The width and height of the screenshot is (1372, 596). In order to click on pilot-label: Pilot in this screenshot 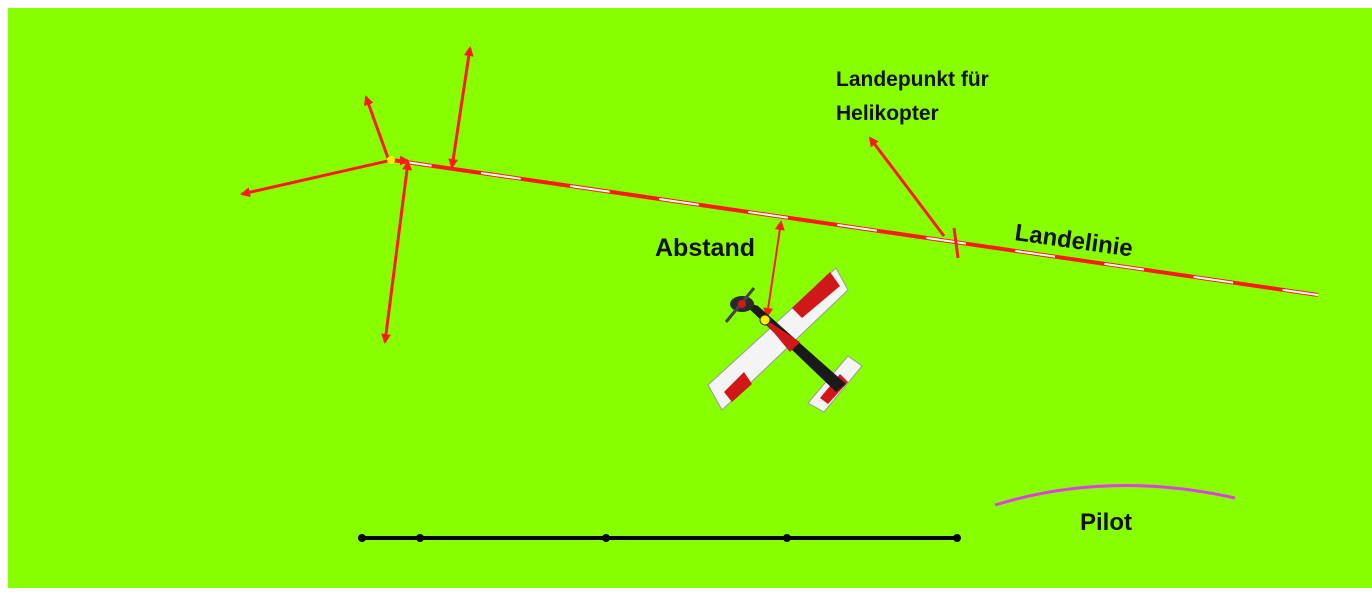, I will do `click(1106, 522)`.